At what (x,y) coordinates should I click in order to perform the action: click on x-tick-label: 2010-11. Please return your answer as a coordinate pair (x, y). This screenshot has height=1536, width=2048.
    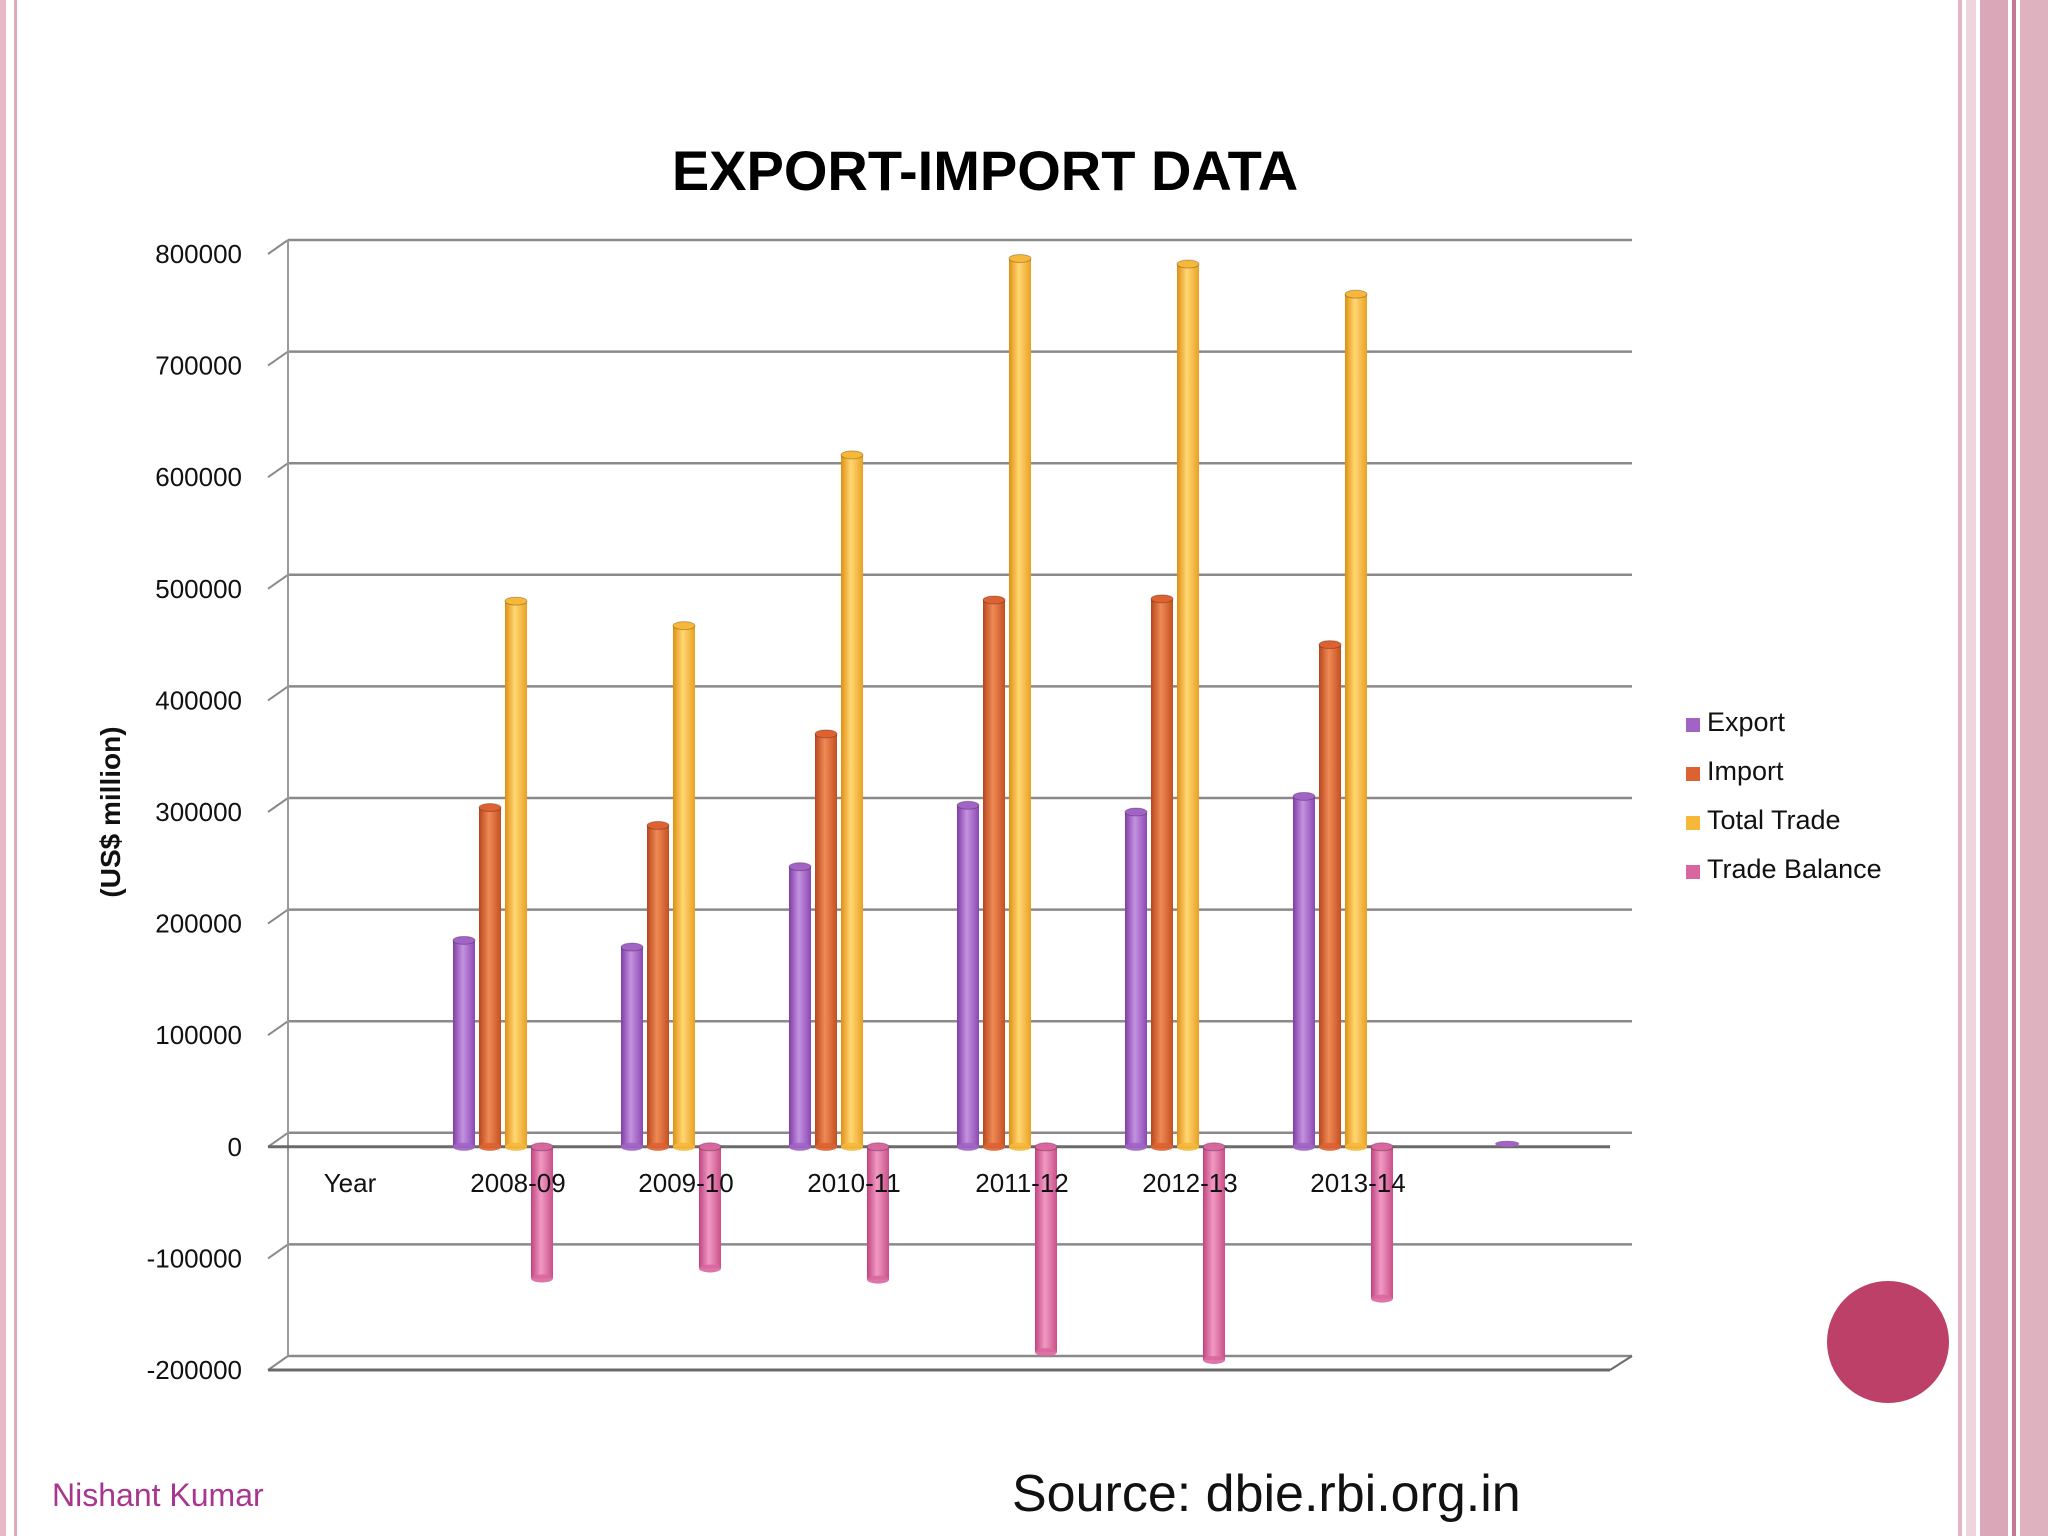
    Looking at the image, I should click on (854, 1183).